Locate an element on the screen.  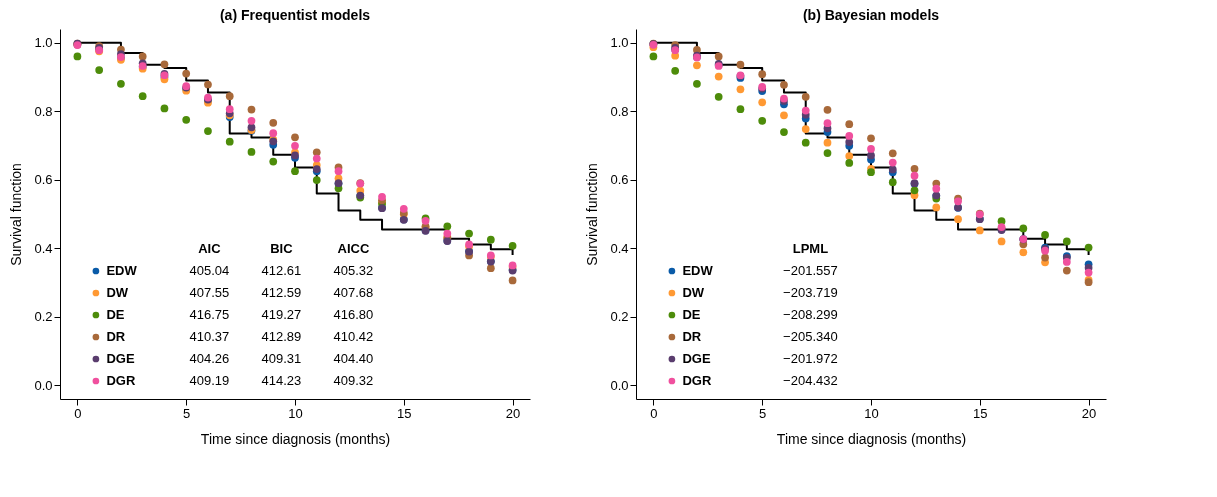
annotation: 410.37 is located at coordinates (209, 336).